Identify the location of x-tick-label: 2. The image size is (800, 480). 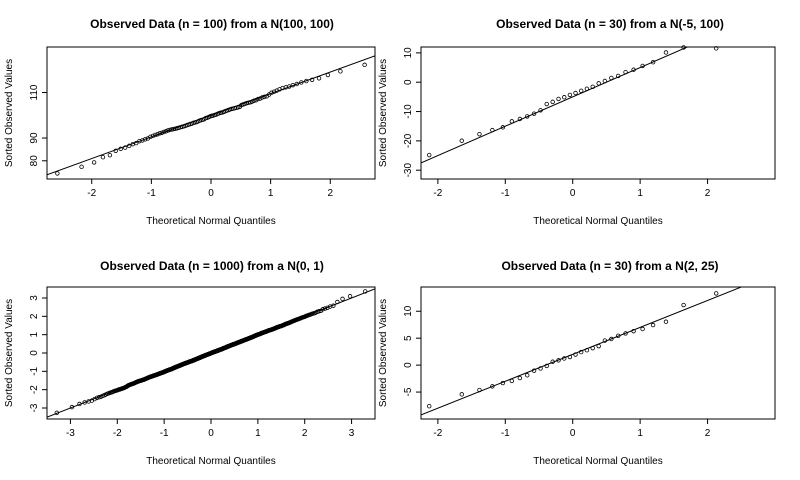
(305, 433).